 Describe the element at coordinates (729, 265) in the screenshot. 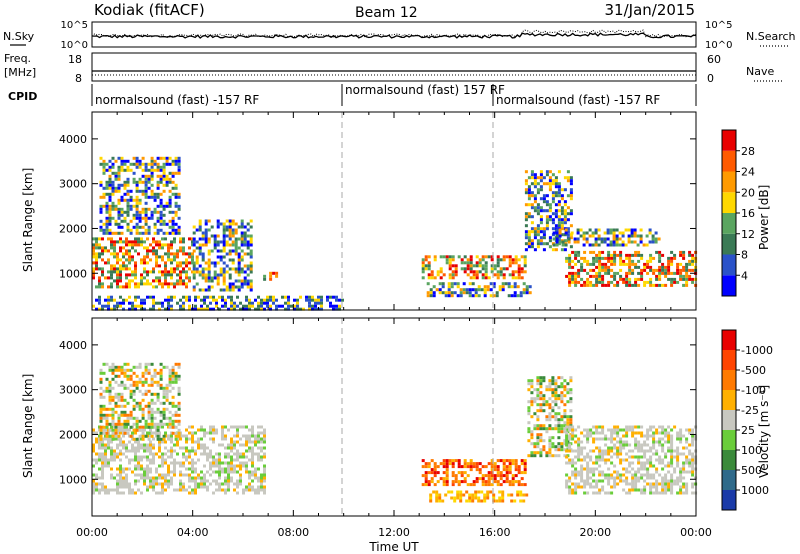

I see `colorbar-swatch` at that location.